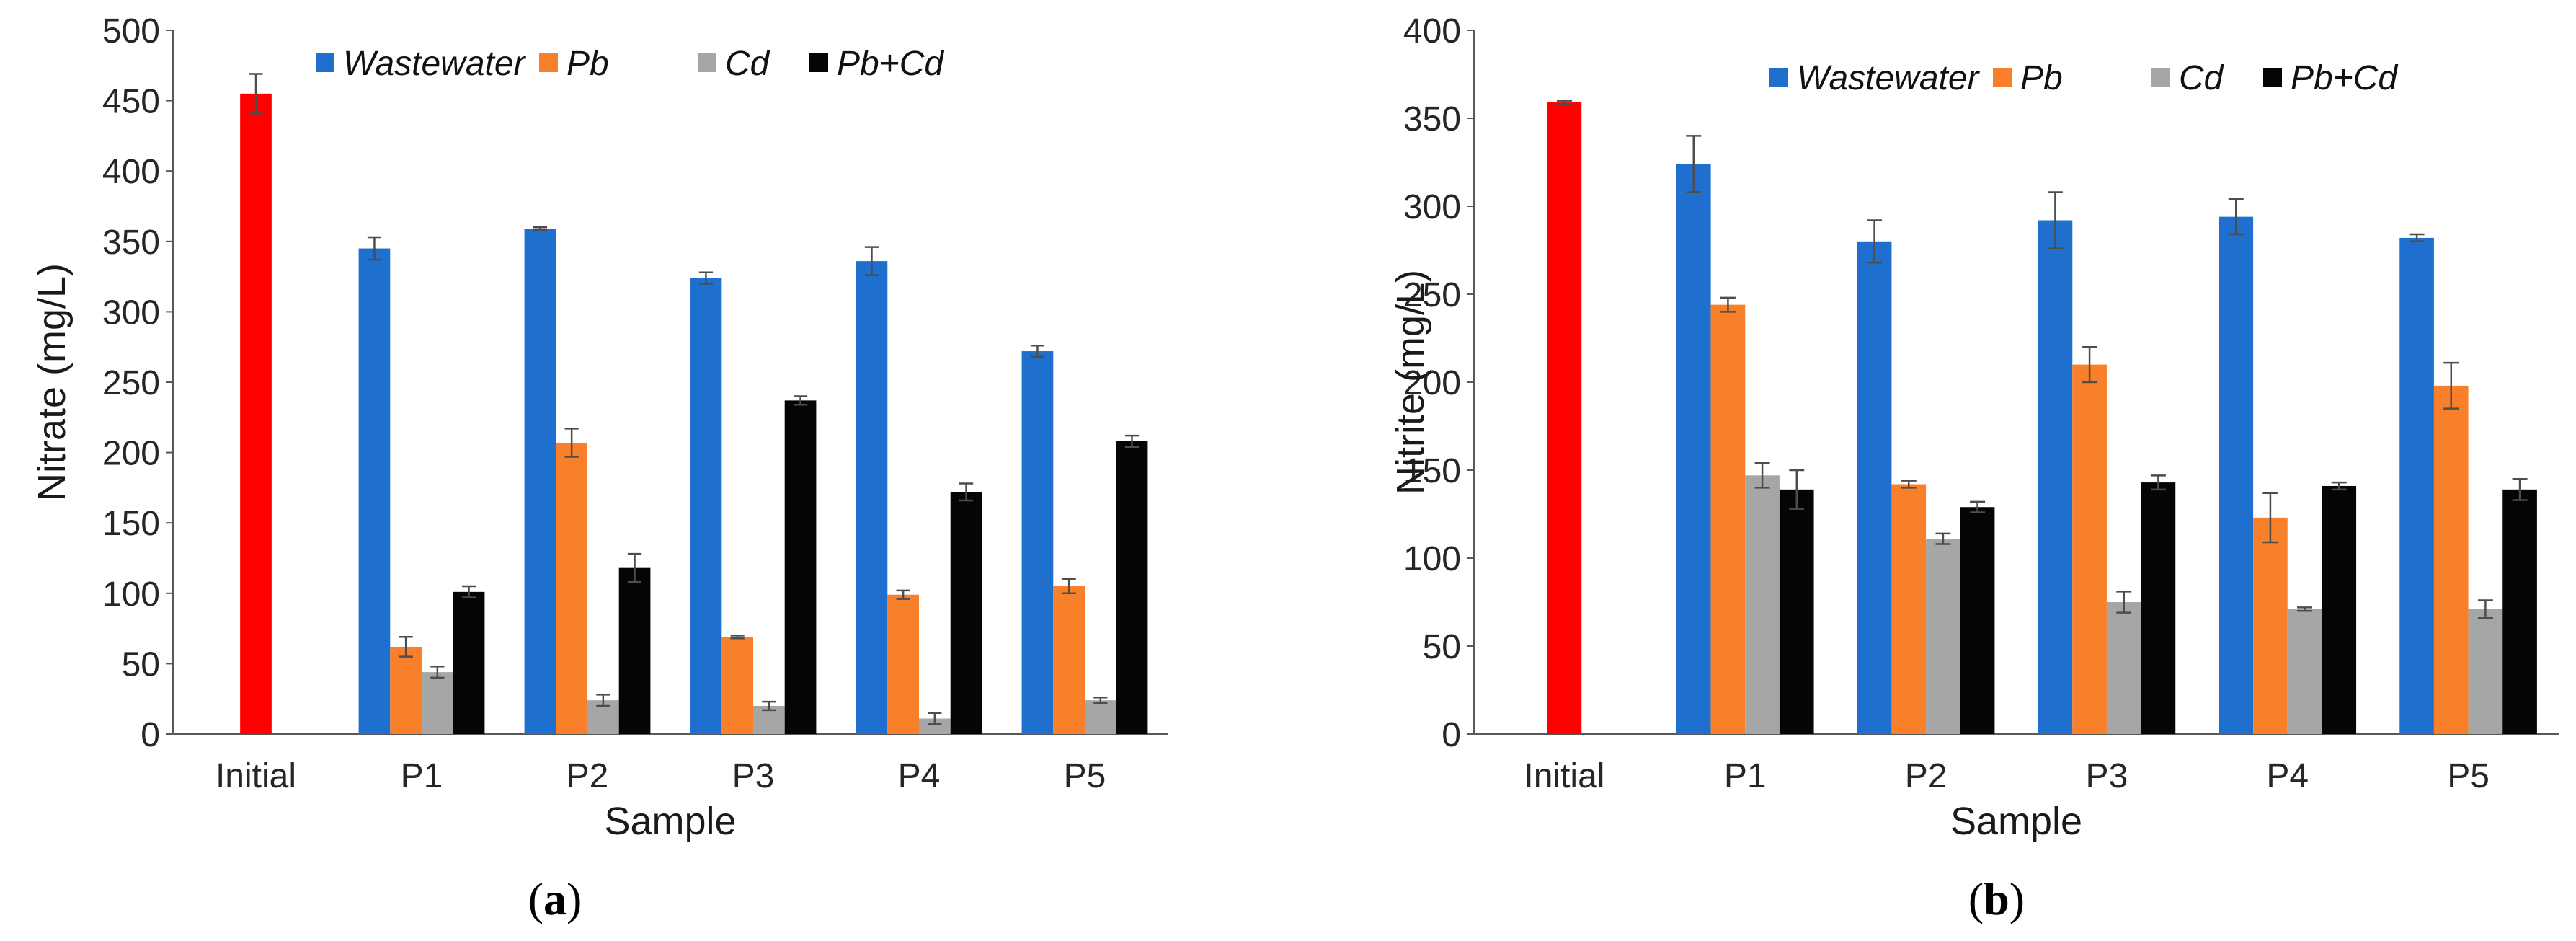 The image size is (2576, 941). I want to click on y-tick-label: 450, so click(131, 102).